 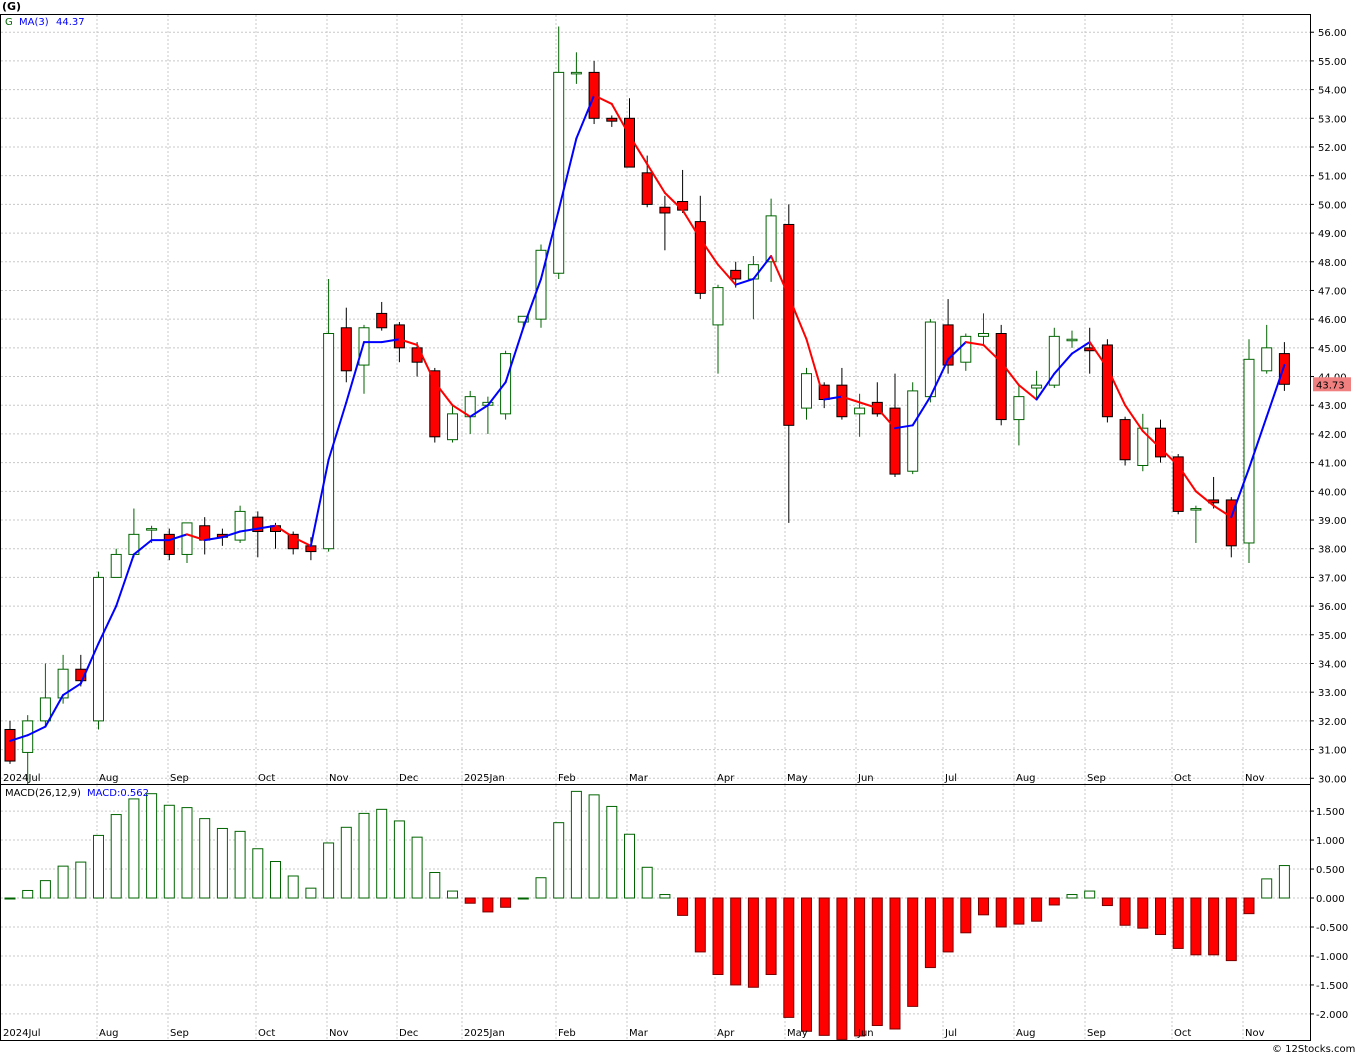 What do you see at coordinates (70, 22) in the screenshot?
I see `legend-ma-value: 44.37` at bounding box center [70, 22].